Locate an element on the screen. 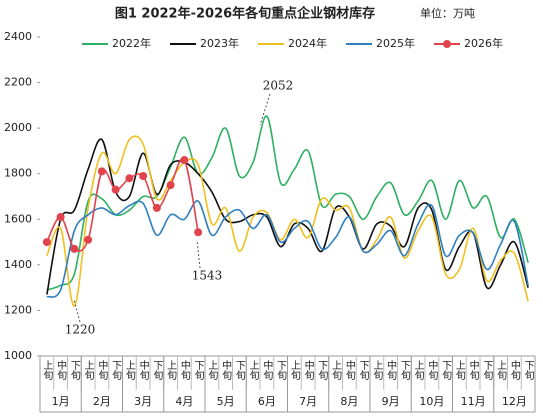 The height and width of the screenshot is (416, 543). month-label: 10月 is located at coordinates (431, 401).